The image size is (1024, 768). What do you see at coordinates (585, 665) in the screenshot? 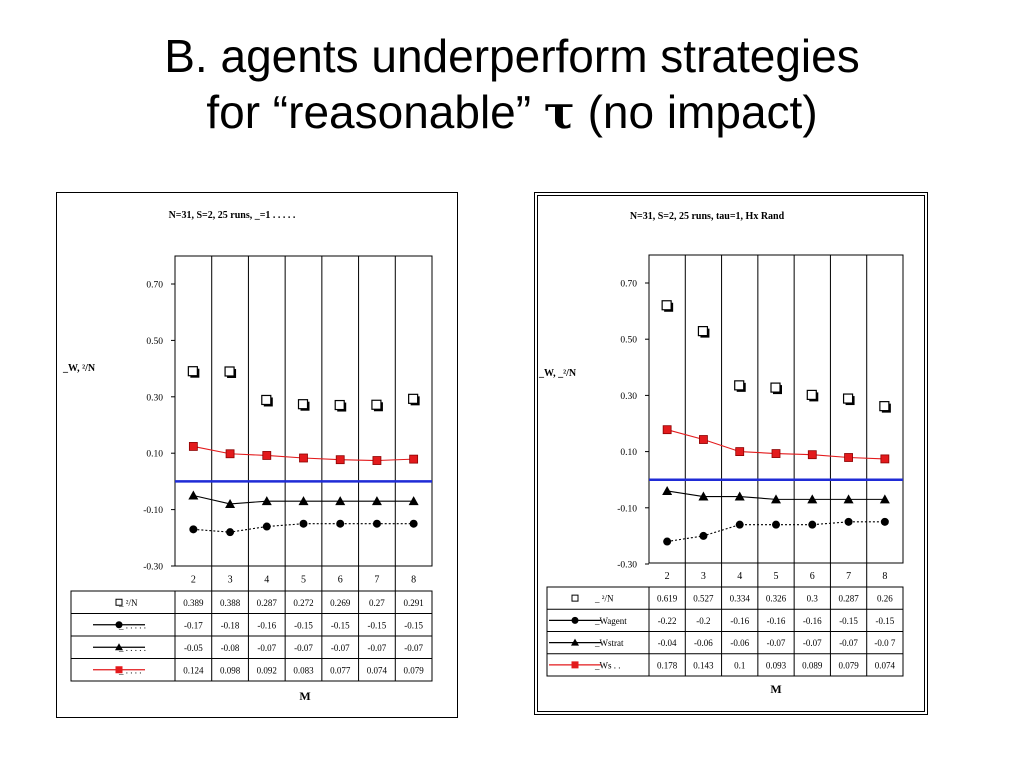
I see `legend-entry: _Ws . .` at bounding box center [585, 665].